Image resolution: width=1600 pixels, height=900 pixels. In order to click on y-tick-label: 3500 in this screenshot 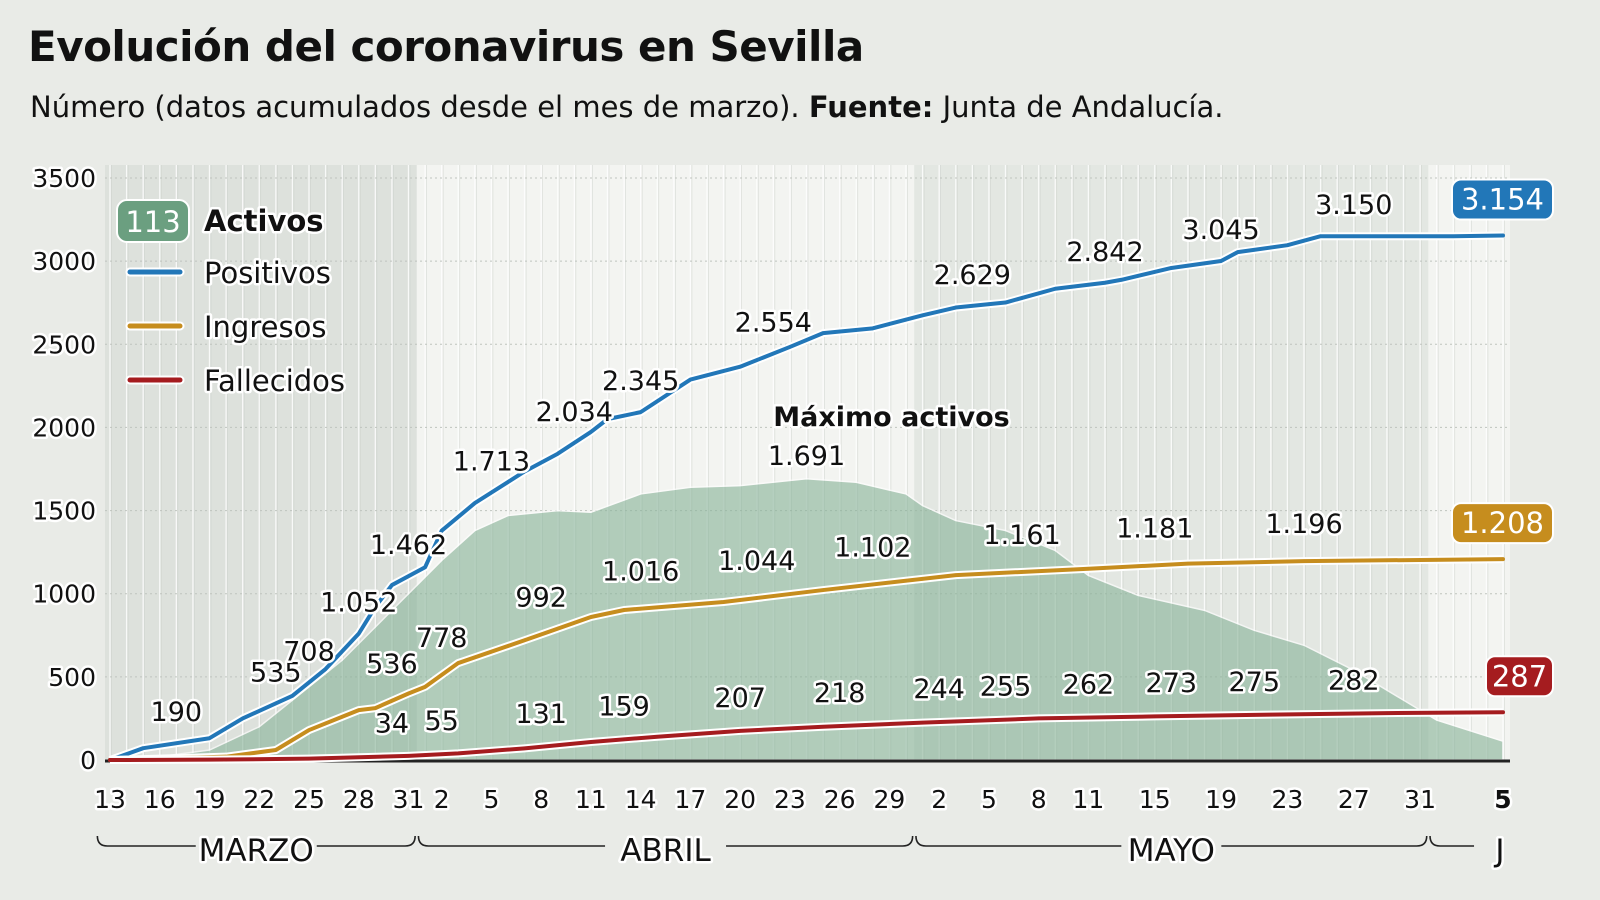, I will do `click(64, 178)`.